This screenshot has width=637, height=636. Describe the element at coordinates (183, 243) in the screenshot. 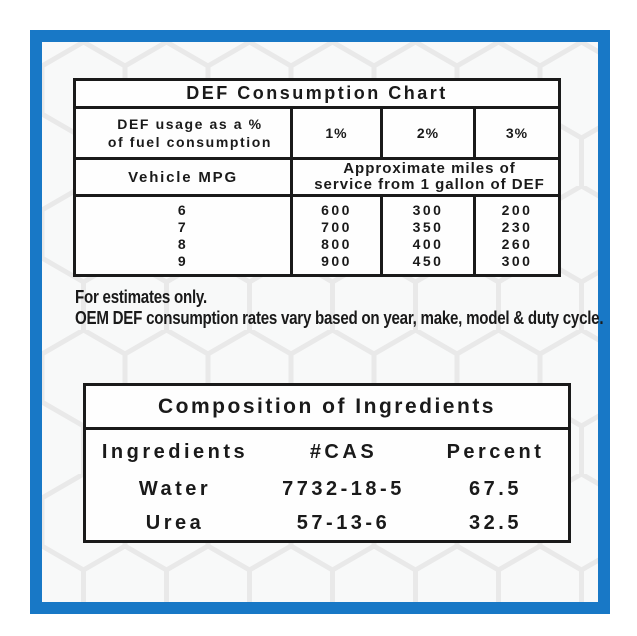

I see `mpg-value: 8` at that location.